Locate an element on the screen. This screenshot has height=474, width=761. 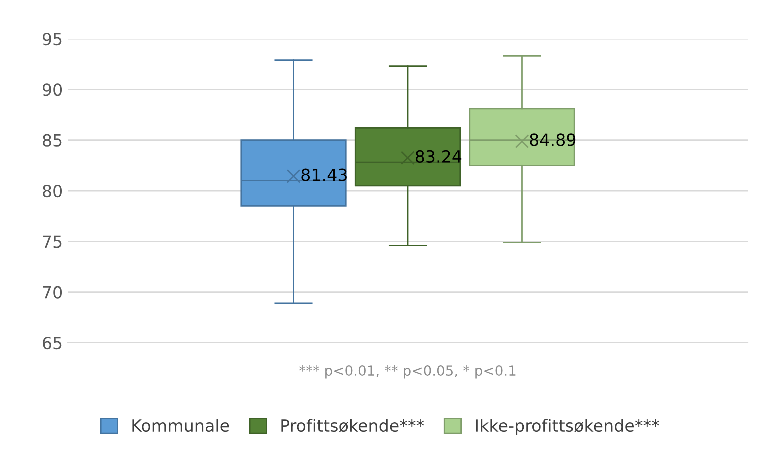
y-tick-label: 95 is located at coordinates (52, 39).